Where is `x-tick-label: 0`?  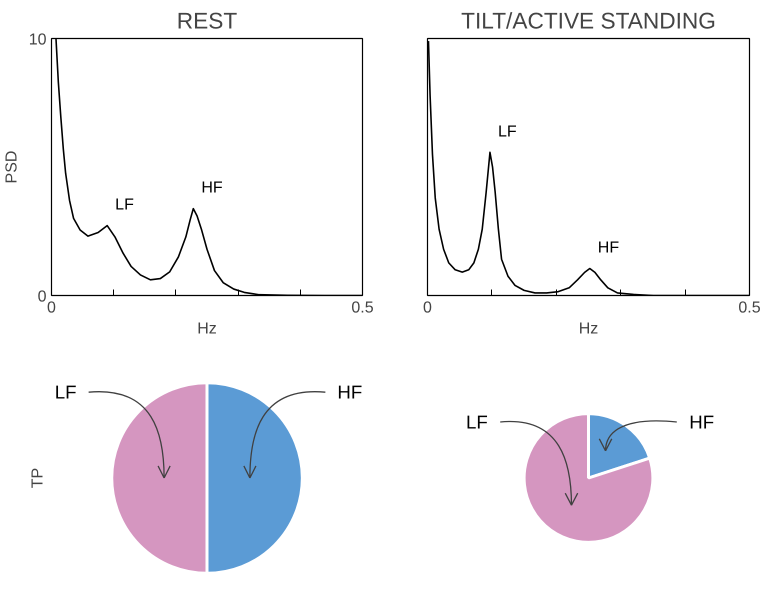
x-tick-label: 0 is located at coordinates (427, 308).